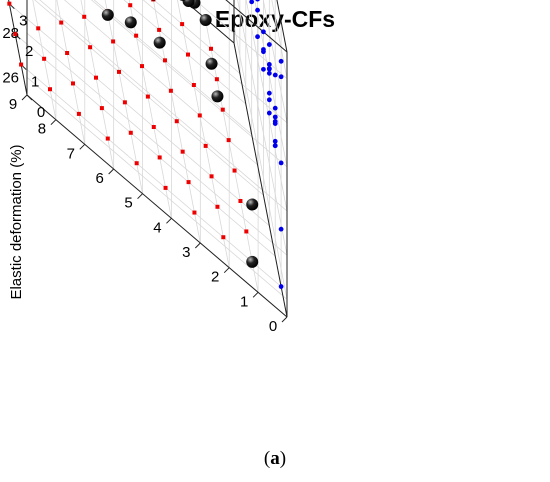  I want to click on z-axis-label: Elastic deformation (%), so click(16, 221).